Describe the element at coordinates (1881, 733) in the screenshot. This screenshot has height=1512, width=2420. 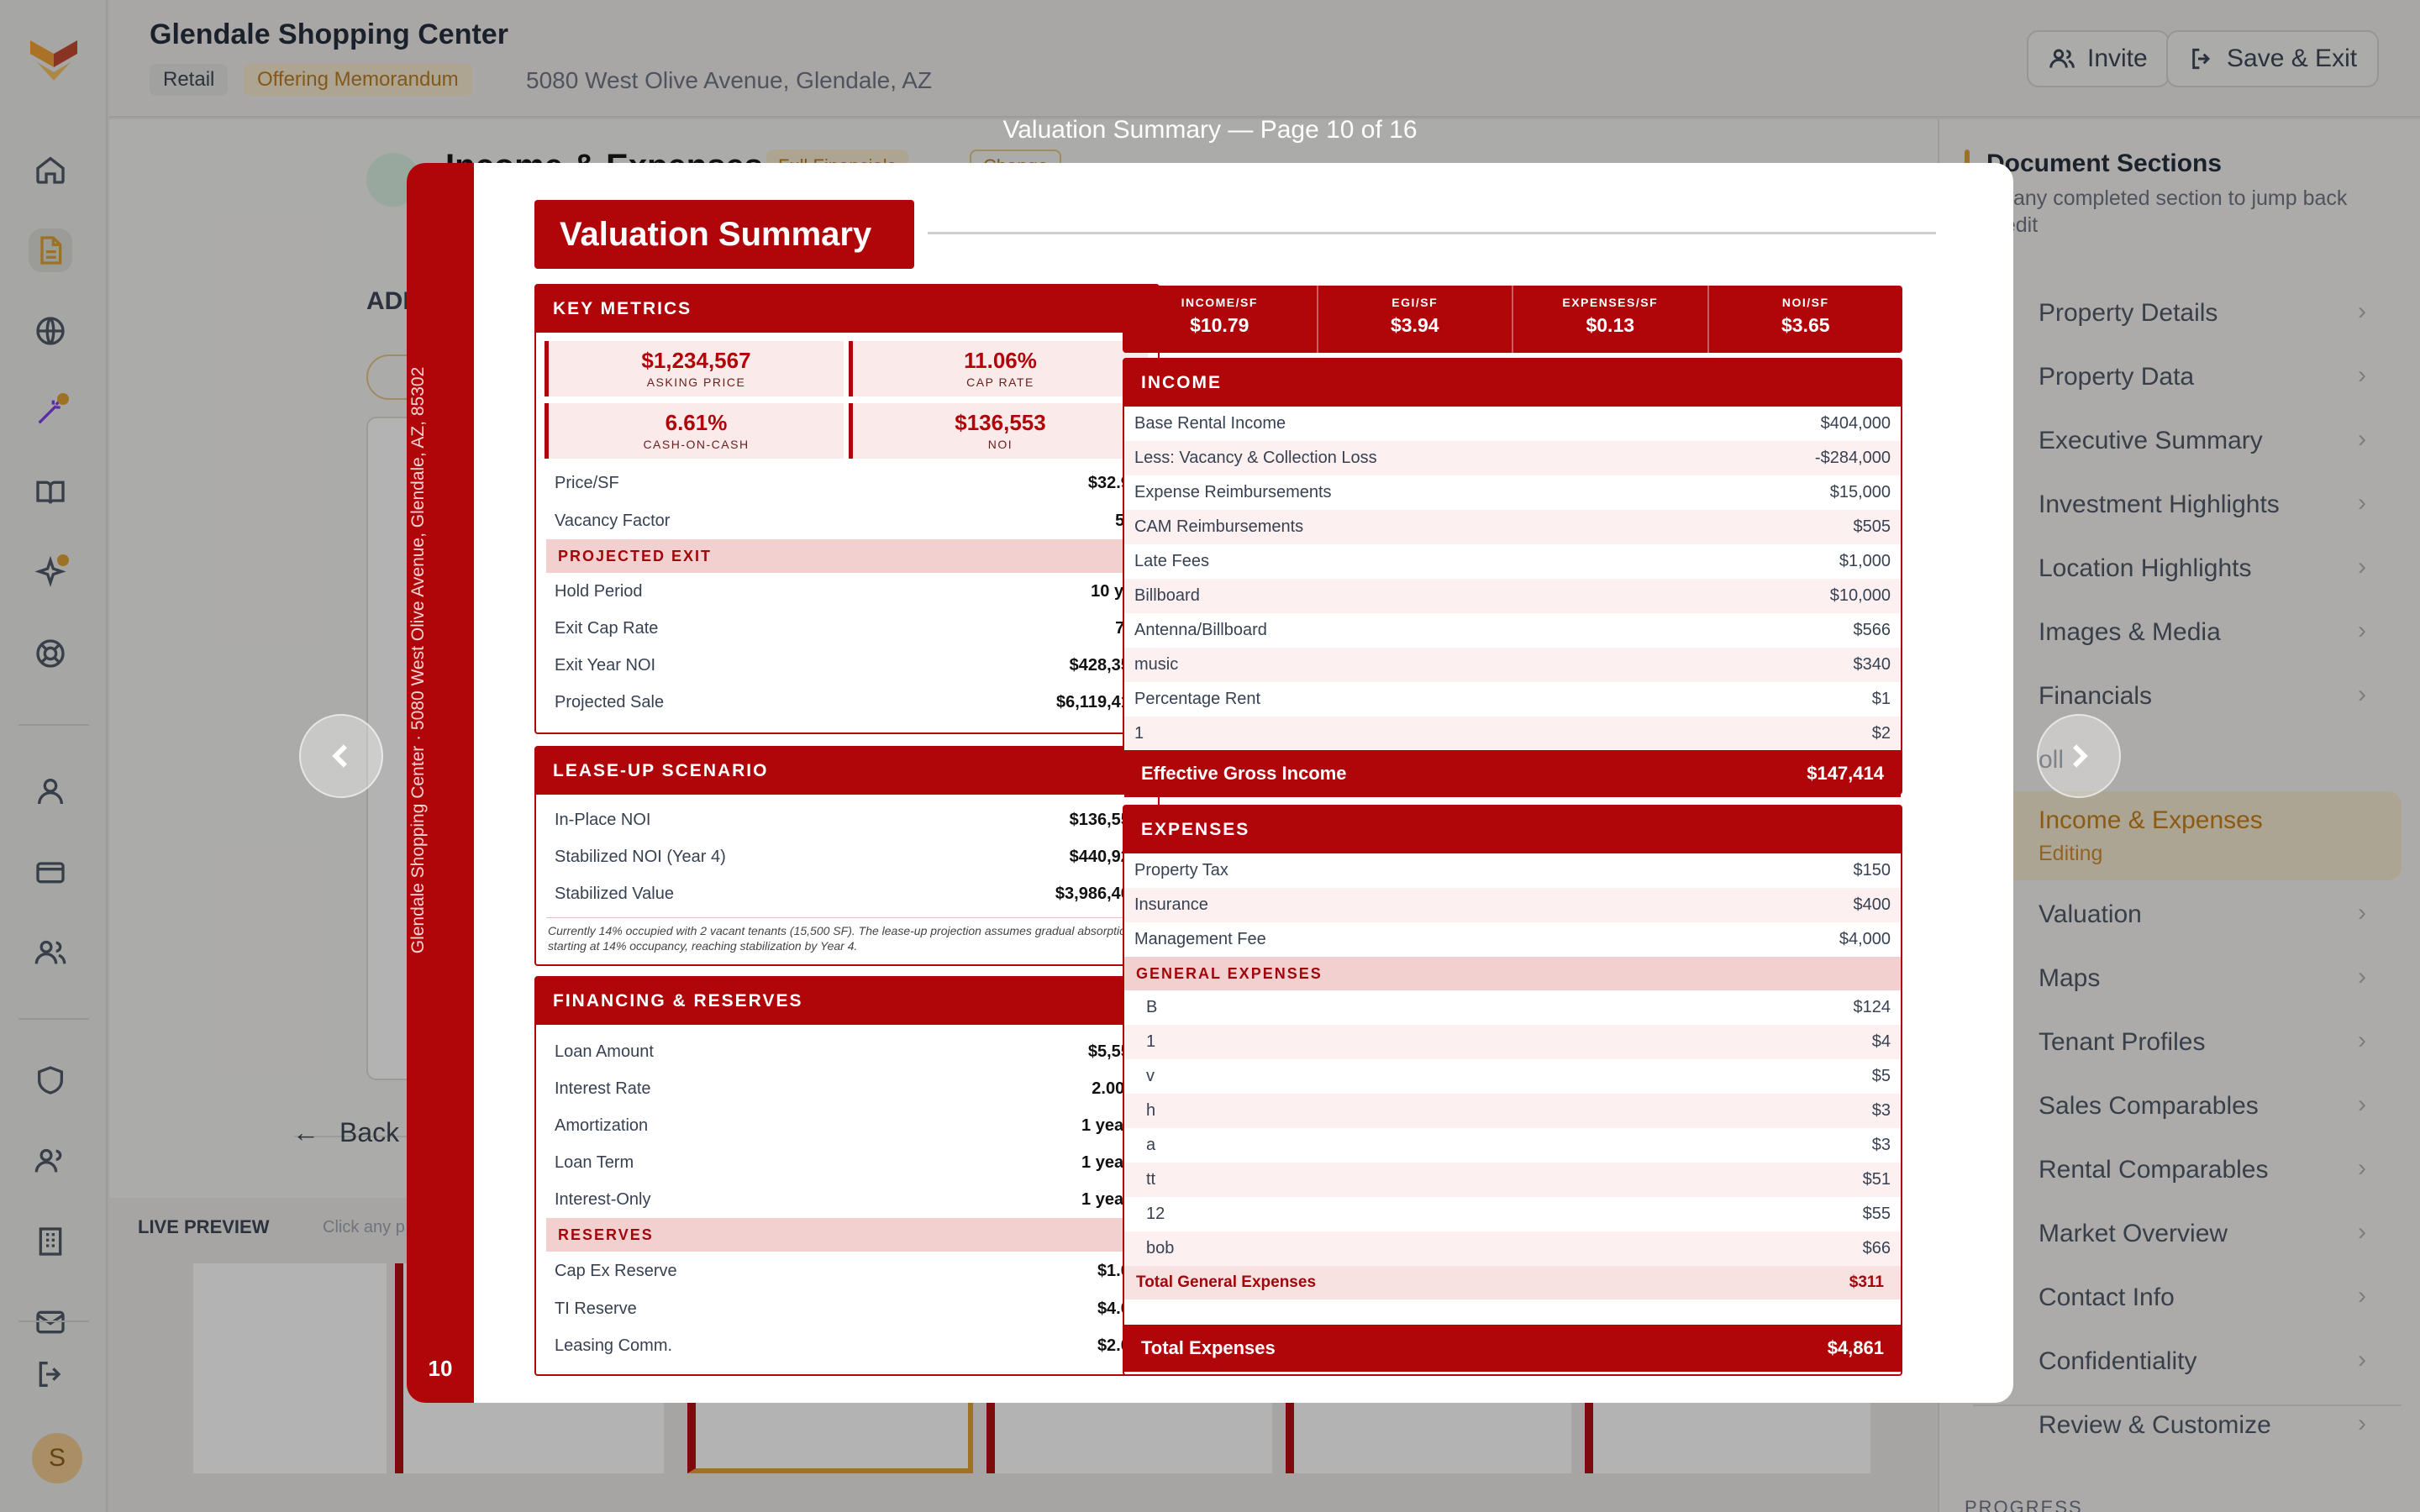
I see `row-value: $2` at that location.